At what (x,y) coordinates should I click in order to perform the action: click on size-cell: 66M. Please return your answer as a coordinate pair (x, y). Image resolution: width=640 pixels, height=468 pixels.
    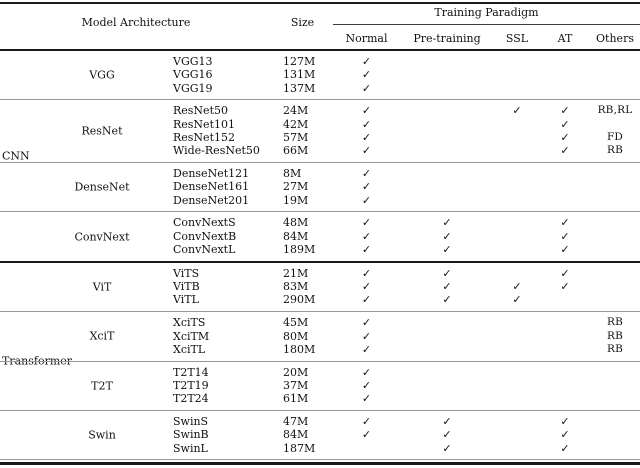
    Looking at the image, I should click on (296, 151).